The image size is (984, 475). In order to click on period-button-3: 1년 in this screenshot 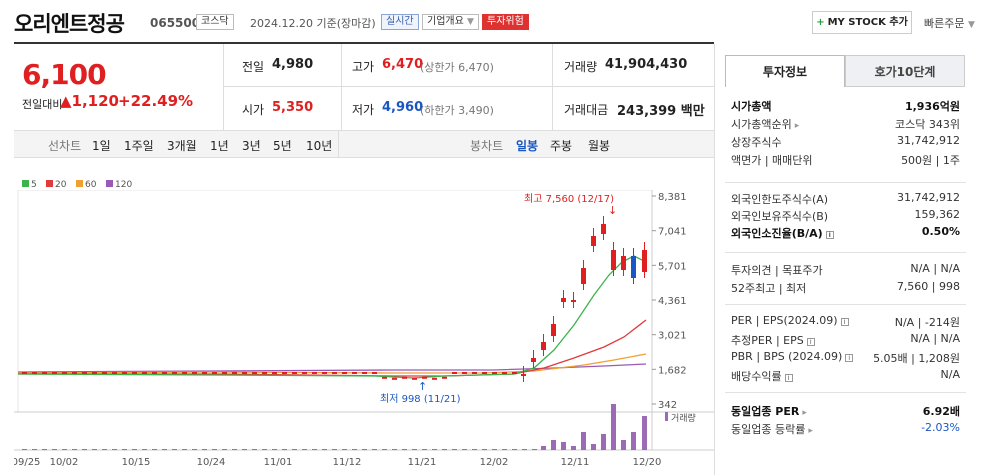, I will do `click(219, 146)`.